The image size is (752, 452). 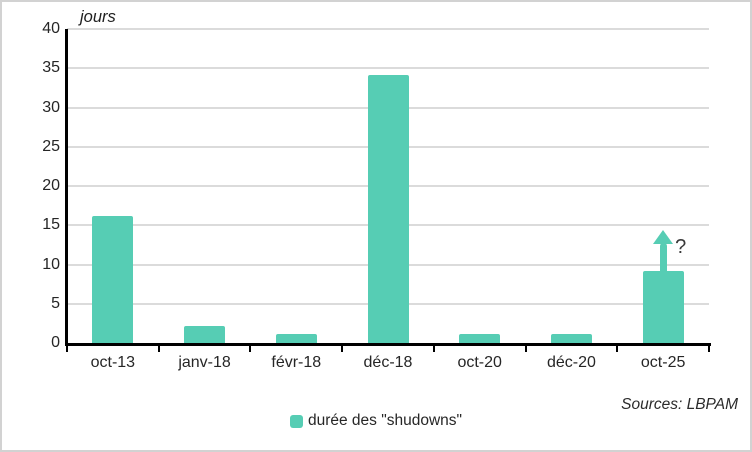 I want to click on y-axis-tick-label: 35, so click(x=51, y=68).